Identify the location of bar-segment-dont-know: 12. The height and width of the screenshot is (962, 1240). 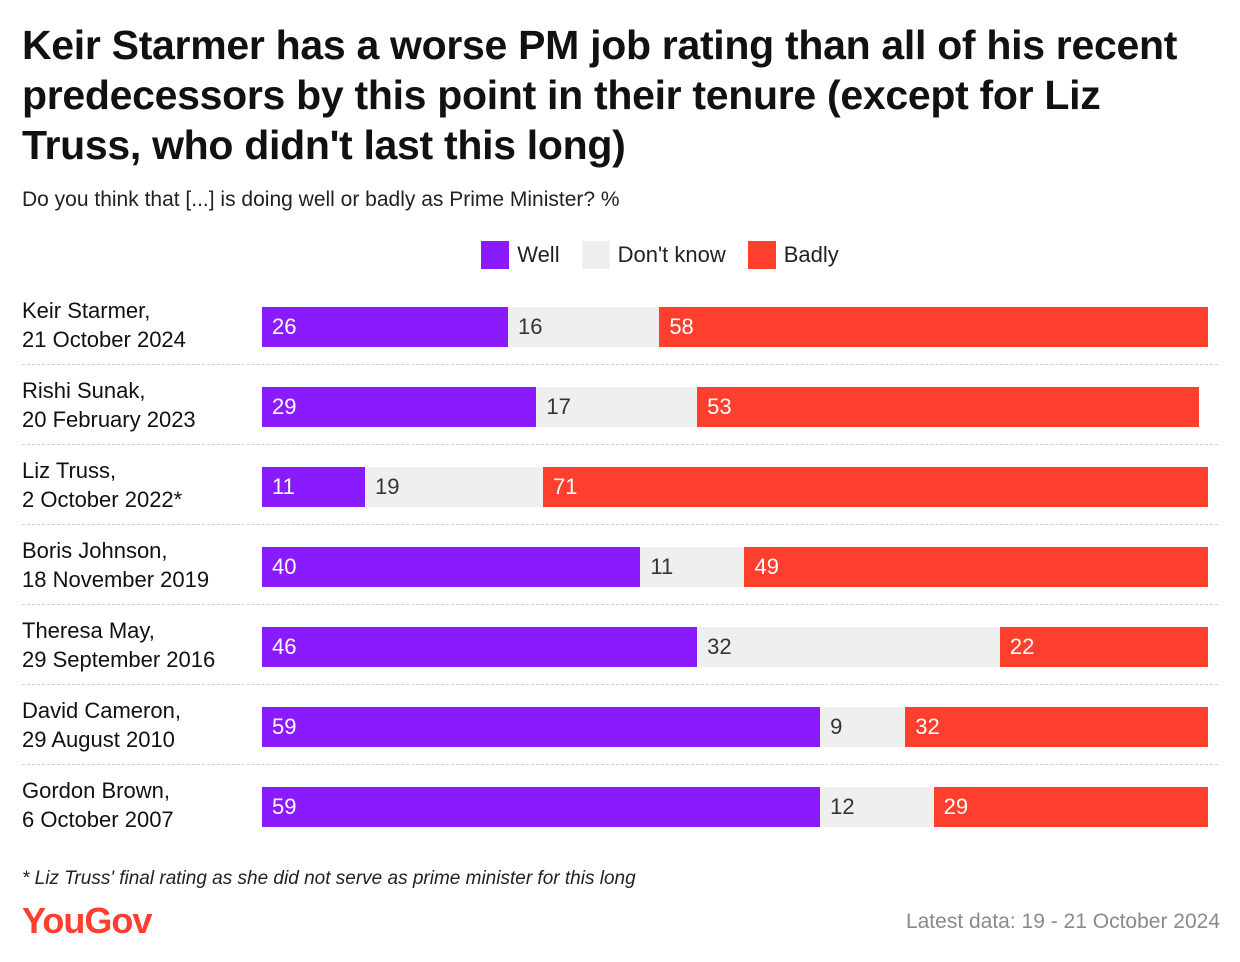
(877, 807).